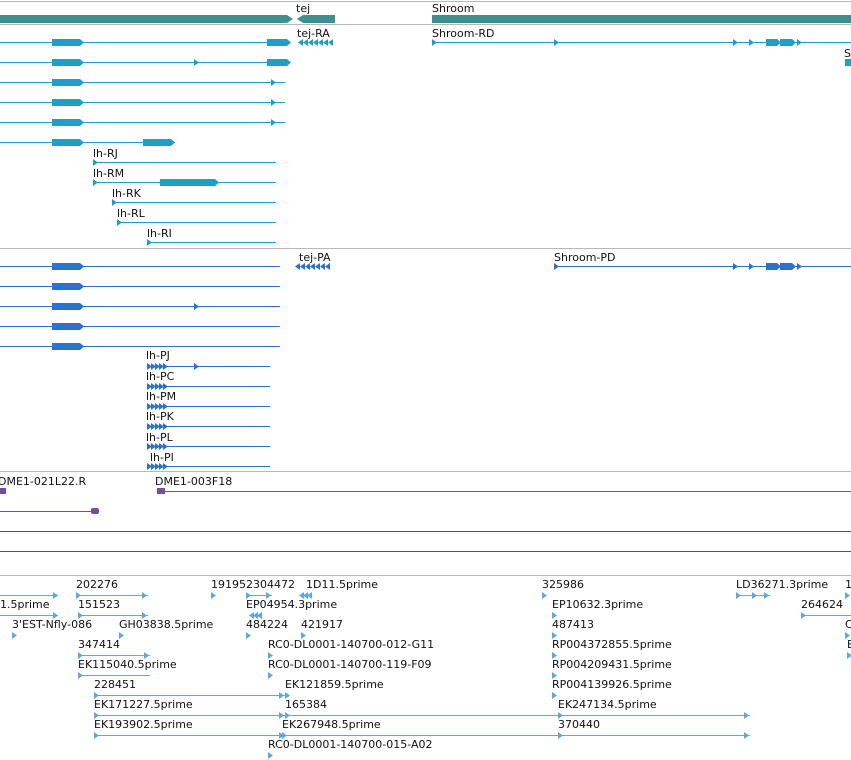 The width and height of the screenshot is (851, 760). What do you see at coordinates (350, 664) in the screenshot?
I see `est-label: RC0-DL0001-140700-119-F09` at bounding box center [350, 664].